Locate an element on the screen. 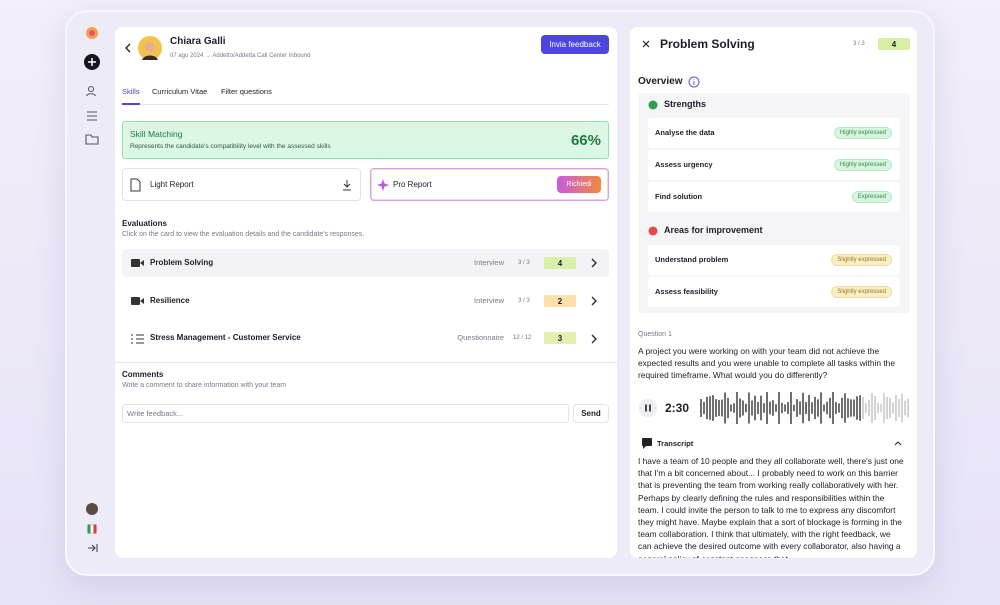  evaluation-score: 3 is located at coordinates (560, 338).